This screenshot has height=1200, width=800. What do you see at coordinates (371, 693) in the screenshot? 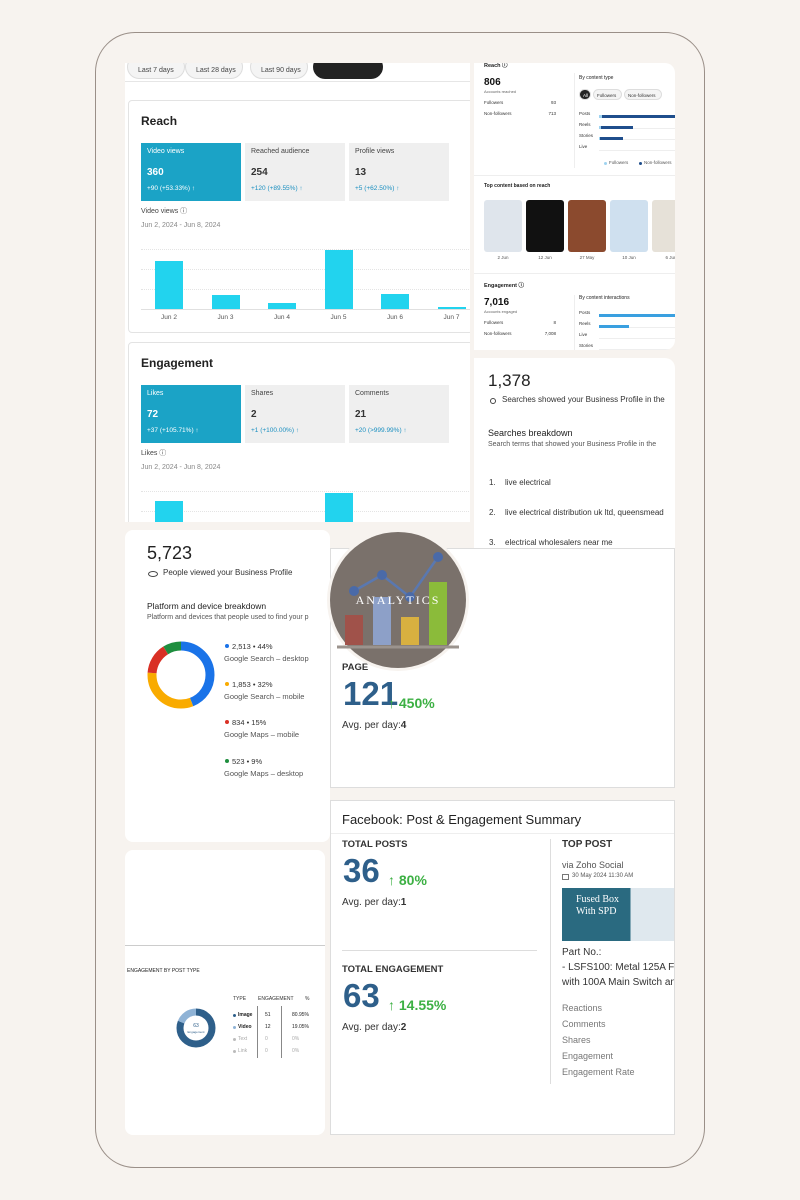
I see `stat-value: 121` at bounding box center [371, 693].